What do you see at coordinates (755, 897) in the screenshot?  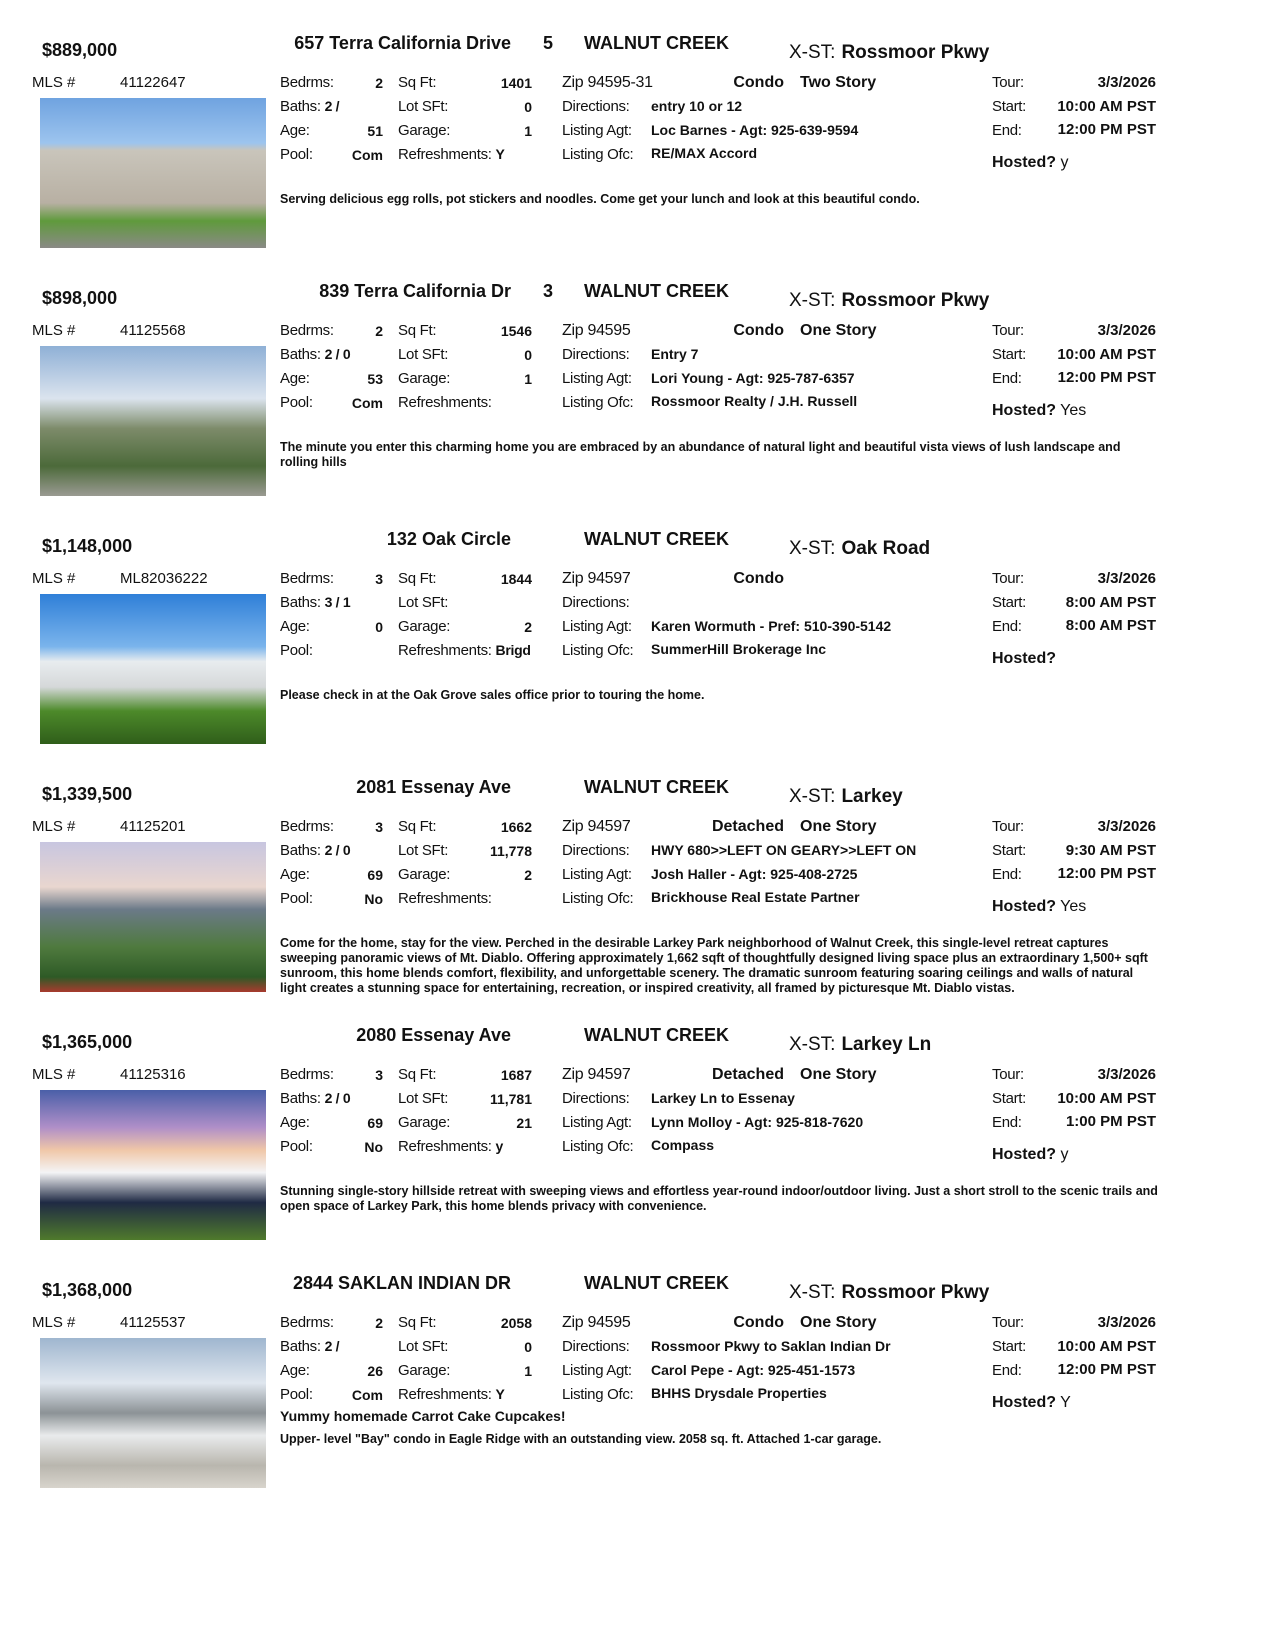 I see `office-value: Brickhouse Real Estate Partner` at bounding box center [755, 897].